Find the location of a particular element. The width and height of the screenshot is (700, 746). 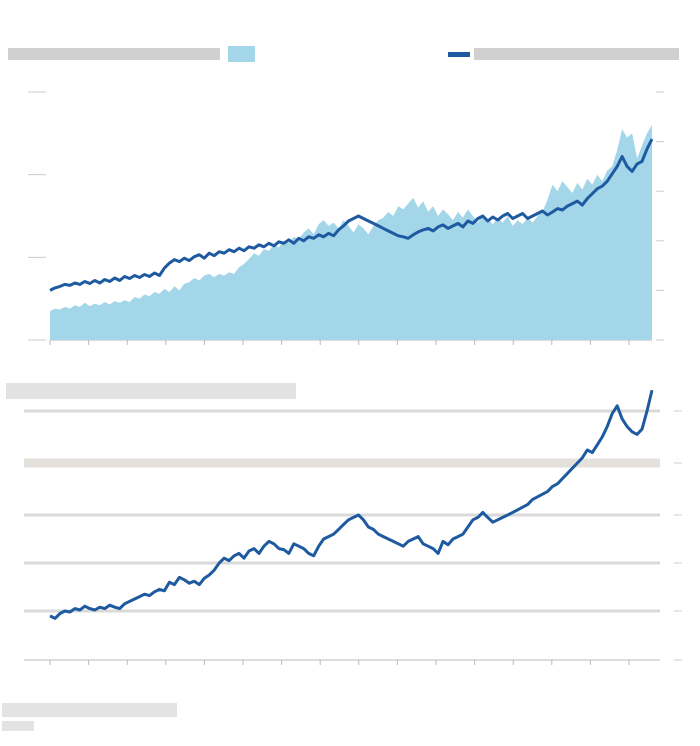

legend-area-swatch is located at coordinates (241, 54).